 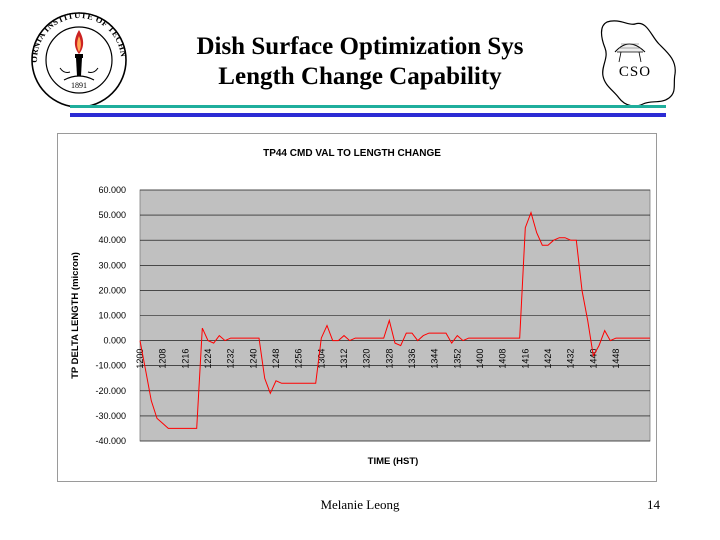 What do you see at coordinates (114, 341) in the screenshot?
I see `y-tick-label: 0.000` at bounding box center [114, 341].